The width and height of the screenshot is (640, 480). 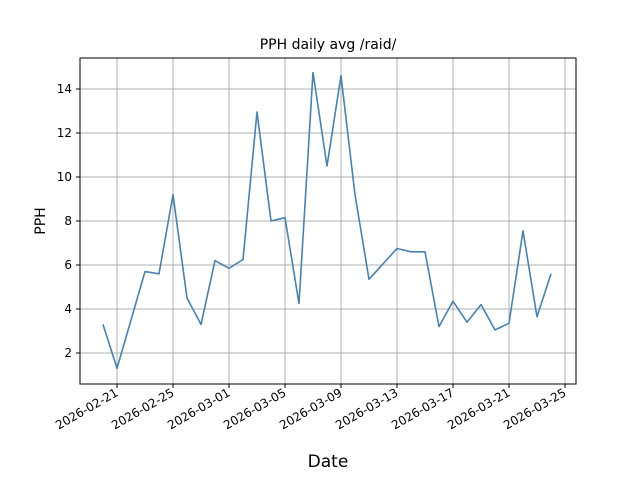 What do you see at coordinates (68, 353) in the screenshot?
I see `y-tick-label: 2` at bounding box center [68, 353].